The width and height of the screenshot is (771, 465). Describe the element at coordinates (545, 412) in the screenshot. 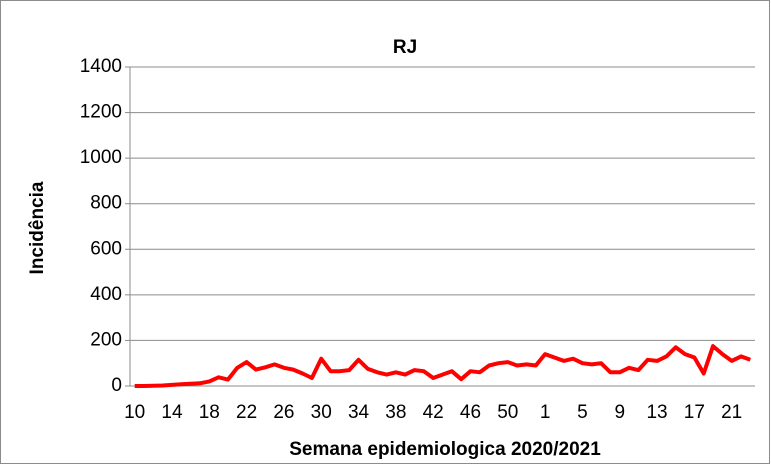

I see `x-tick-label: 1` at that location.